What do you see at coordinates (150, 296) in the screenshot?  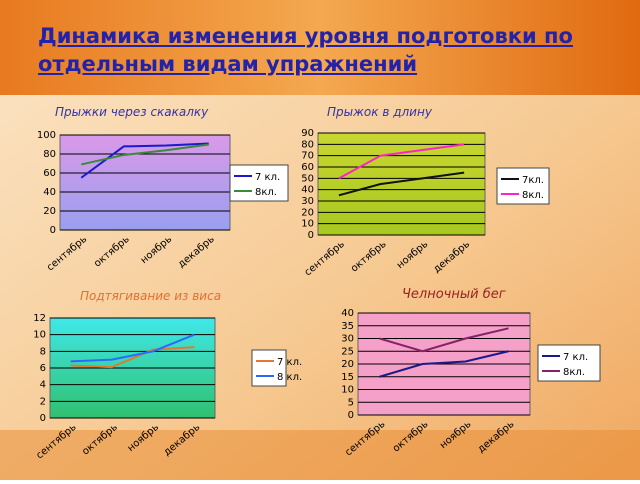 I see `chart-title: Подтягивание из виса` at bounding box center [150, 296].